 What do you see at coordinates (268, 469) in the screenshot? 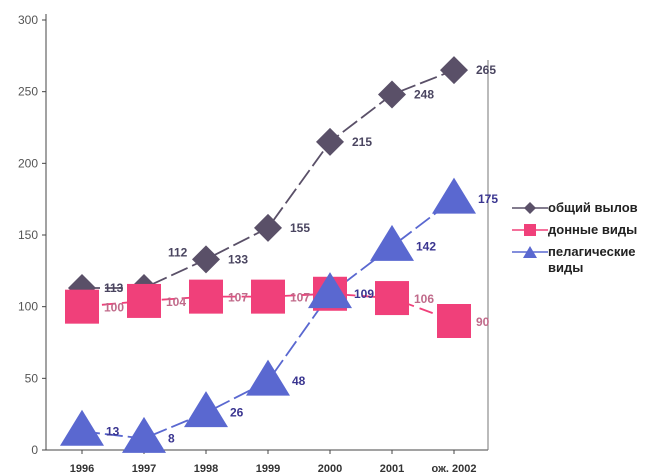
I see `x-tick-label: 1999` at bounding box center [268, 469].